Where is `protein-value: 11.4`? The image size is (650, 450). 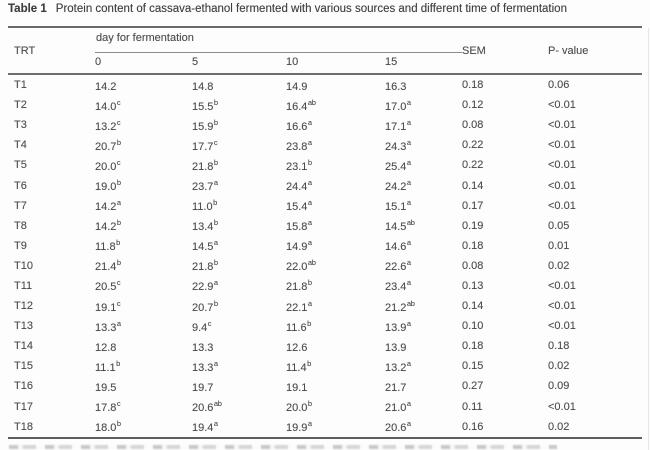
protein-value: 11.4 is located at coordinates (296, 367).